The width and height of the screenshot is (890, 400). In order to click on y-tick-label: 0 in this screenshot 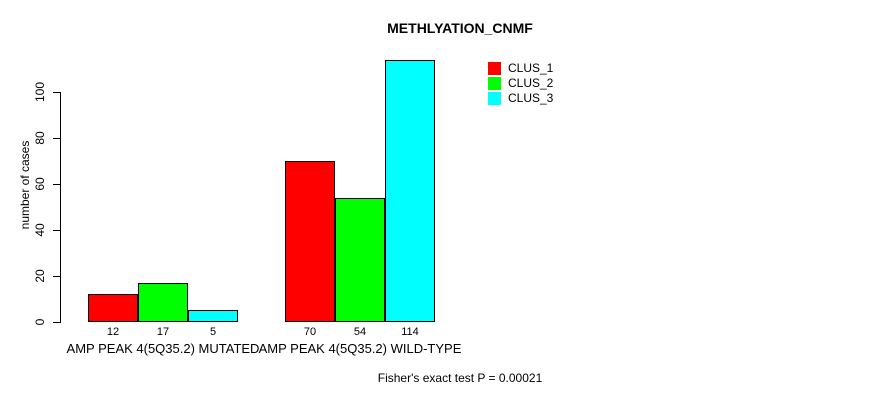, I will do `click(40, 322)`.